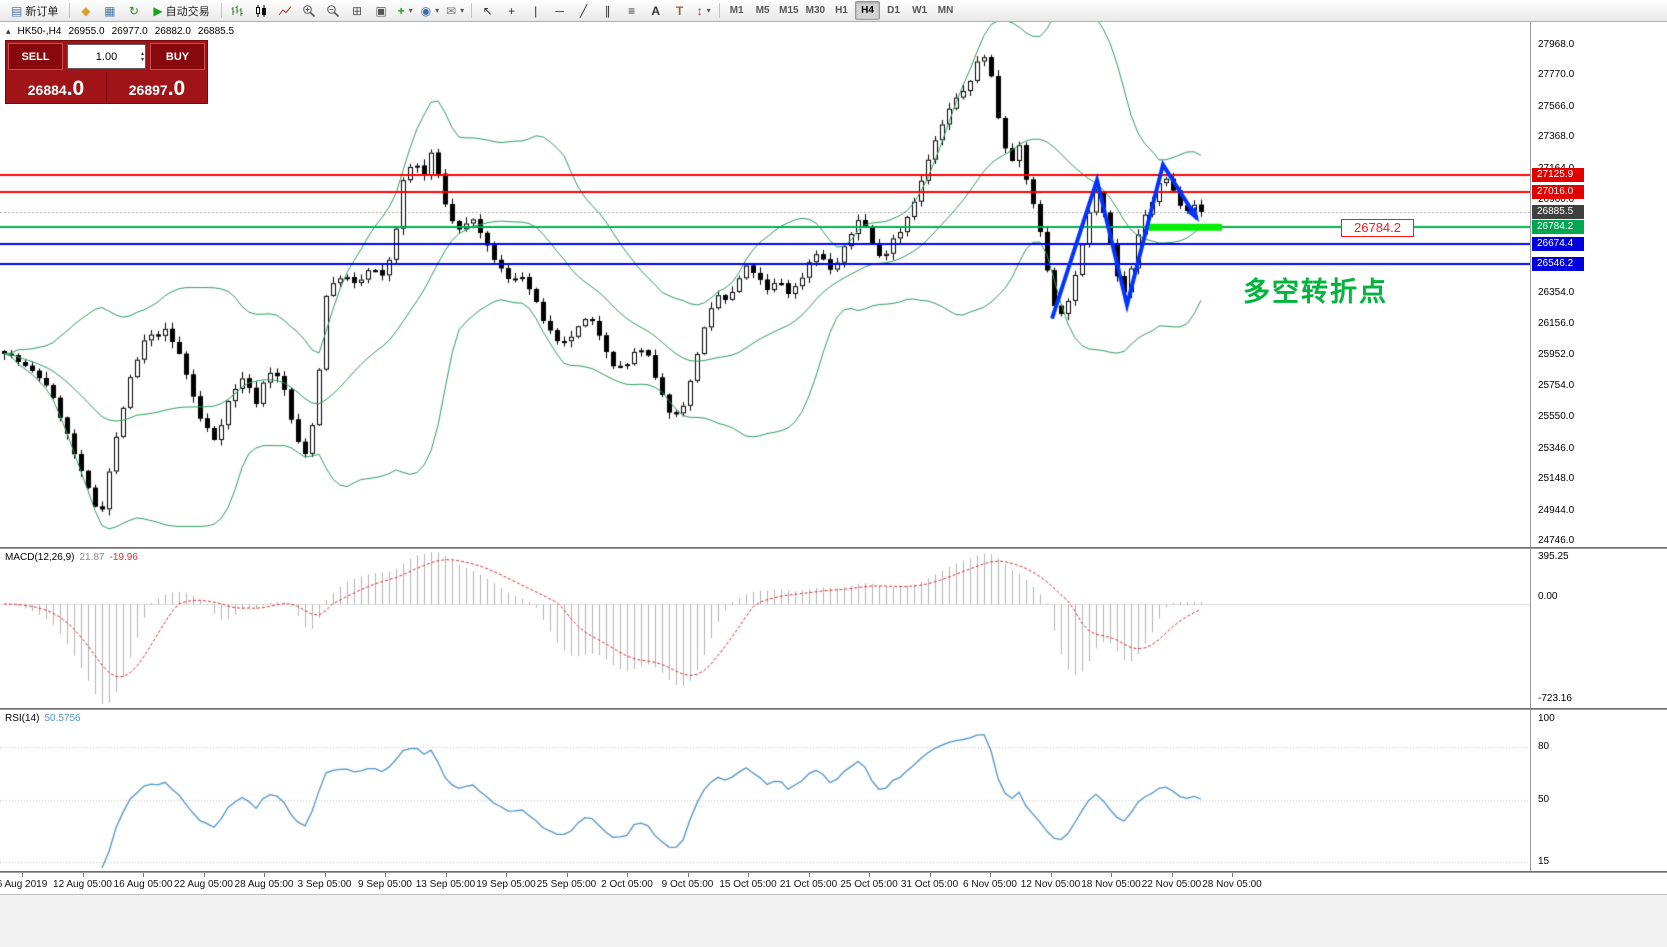 The width and height of the screenshot is (1667, 947). Describe the element at coordinates (1556, 137) in the screenshot. I see `price-axis-label: 27368.0` at that location.